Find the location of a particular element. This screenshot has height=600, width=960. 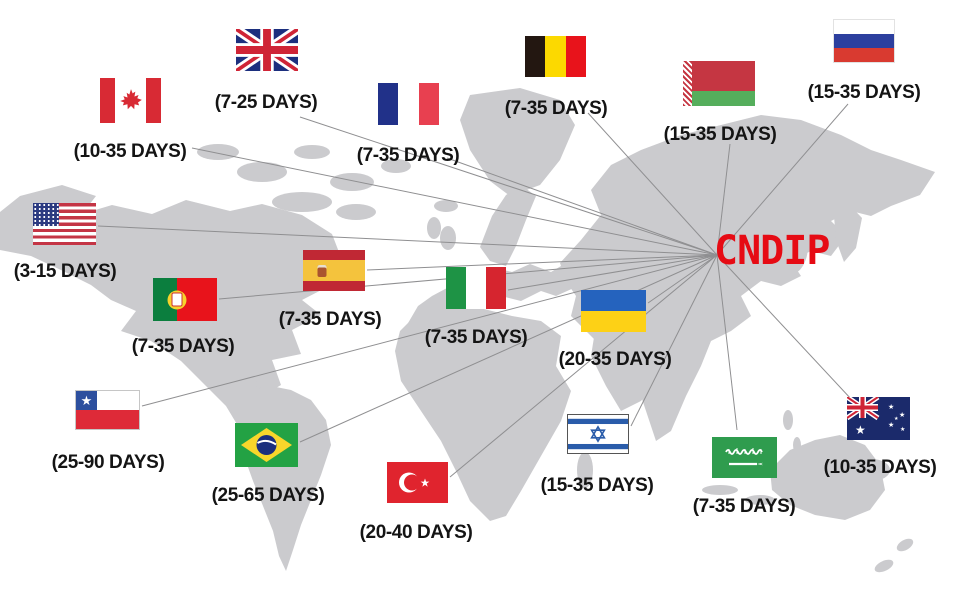

canada-days-label: (10-35 DAYS) is located at coordinates (130, 151).